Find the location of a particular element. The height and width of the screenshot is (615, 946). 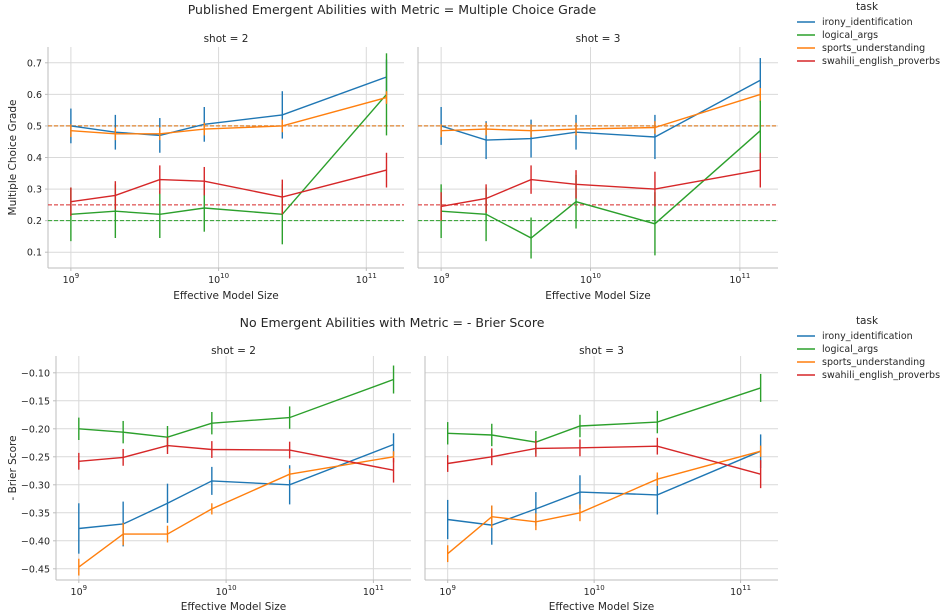

y-tick-label: 0.6 is located at coordinates (34, 95).